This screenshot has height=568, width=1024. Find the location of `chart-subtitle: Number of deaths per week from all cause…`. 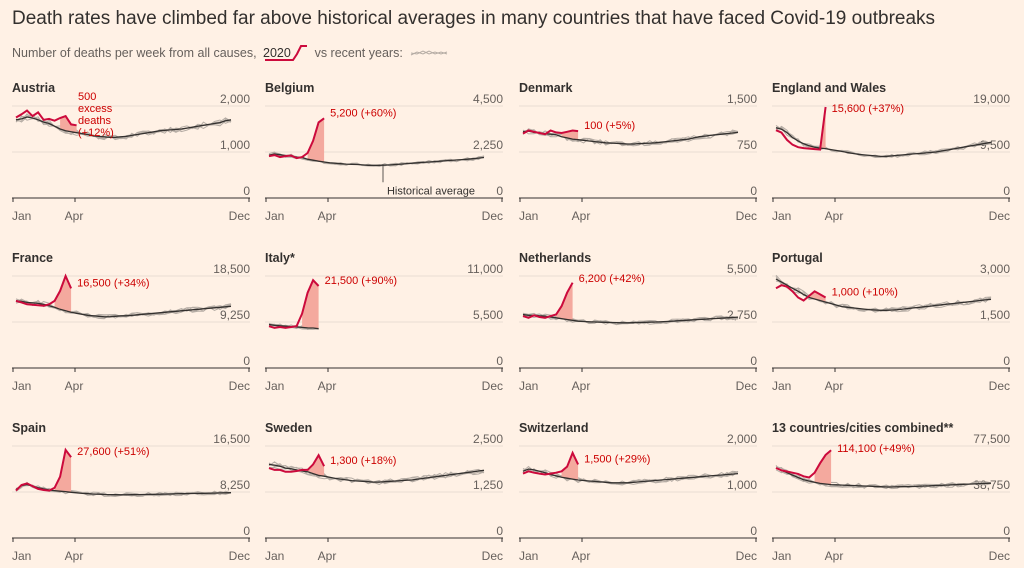

chart-subtitle: Number of deaths per week from all cause… is located at coordinates (230, 53).